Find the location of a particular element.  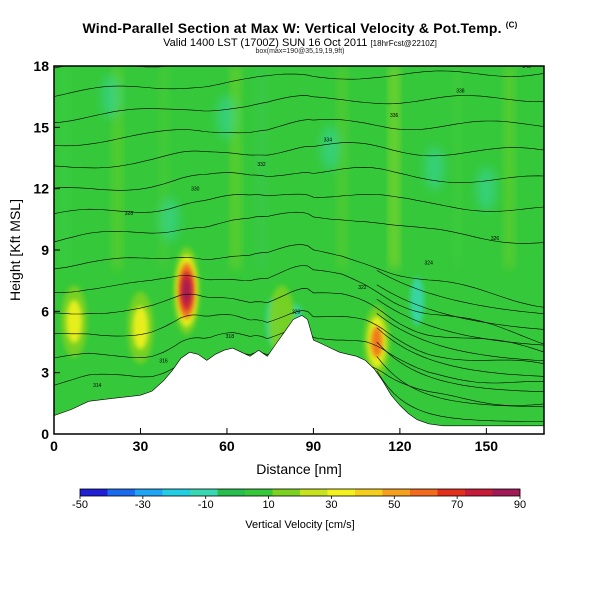

isentrope-label: 332 is located at coordinates (261, 165).